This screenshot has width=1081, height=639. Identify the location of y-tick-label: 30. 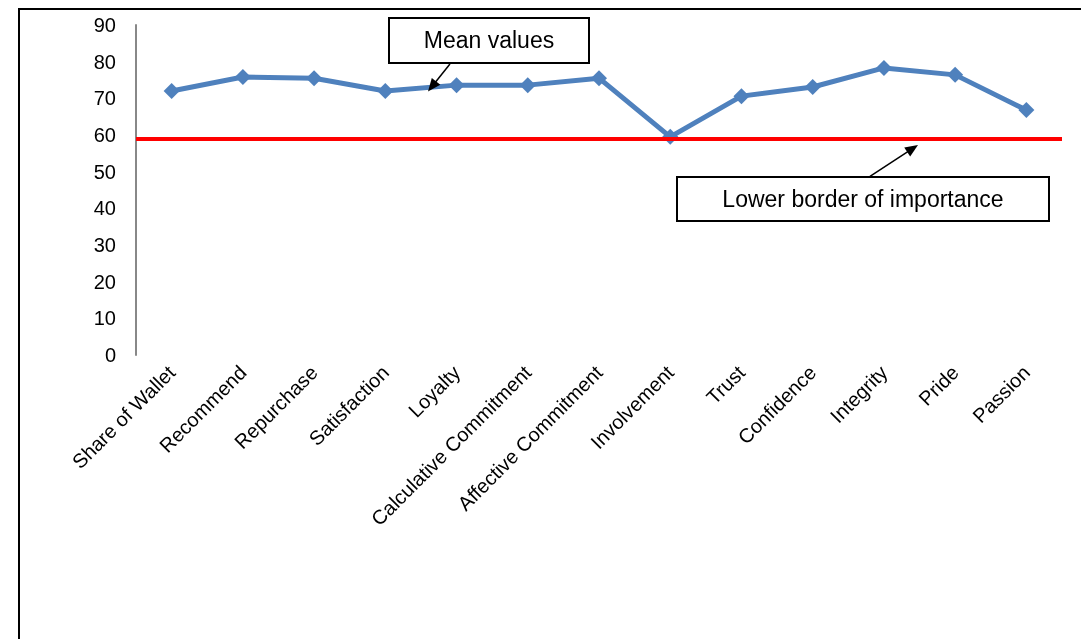
(104, 245).